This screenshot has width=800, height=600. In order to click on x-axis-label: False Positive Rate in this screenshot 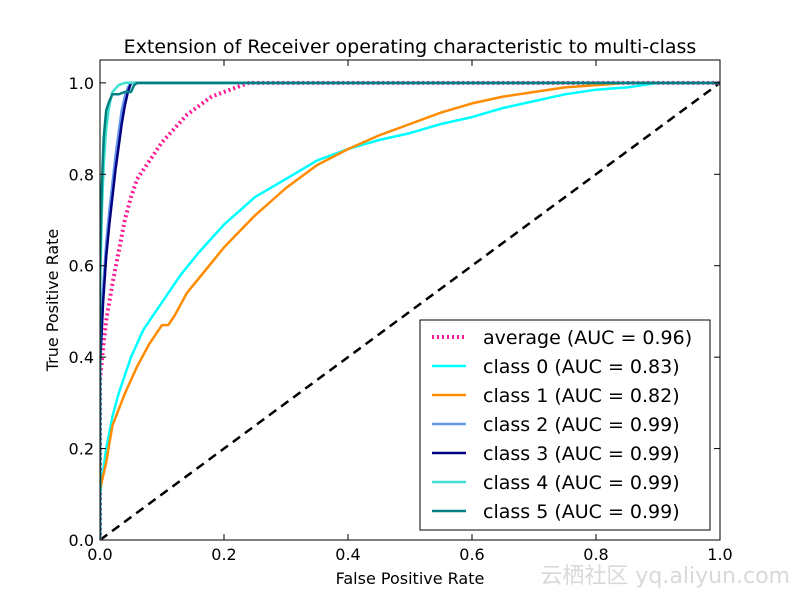, I will do `click(410, 578)`.